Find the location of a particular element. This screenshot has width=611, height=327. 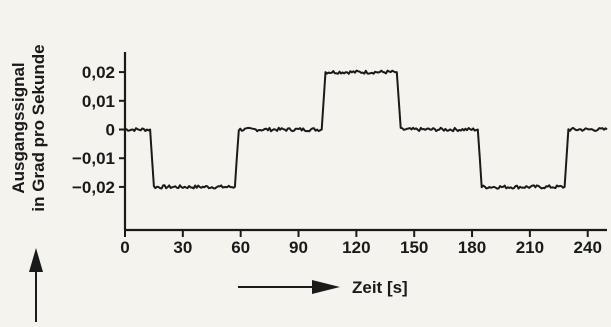

x-tick-label: 150 is located at coordinates (414, 247).